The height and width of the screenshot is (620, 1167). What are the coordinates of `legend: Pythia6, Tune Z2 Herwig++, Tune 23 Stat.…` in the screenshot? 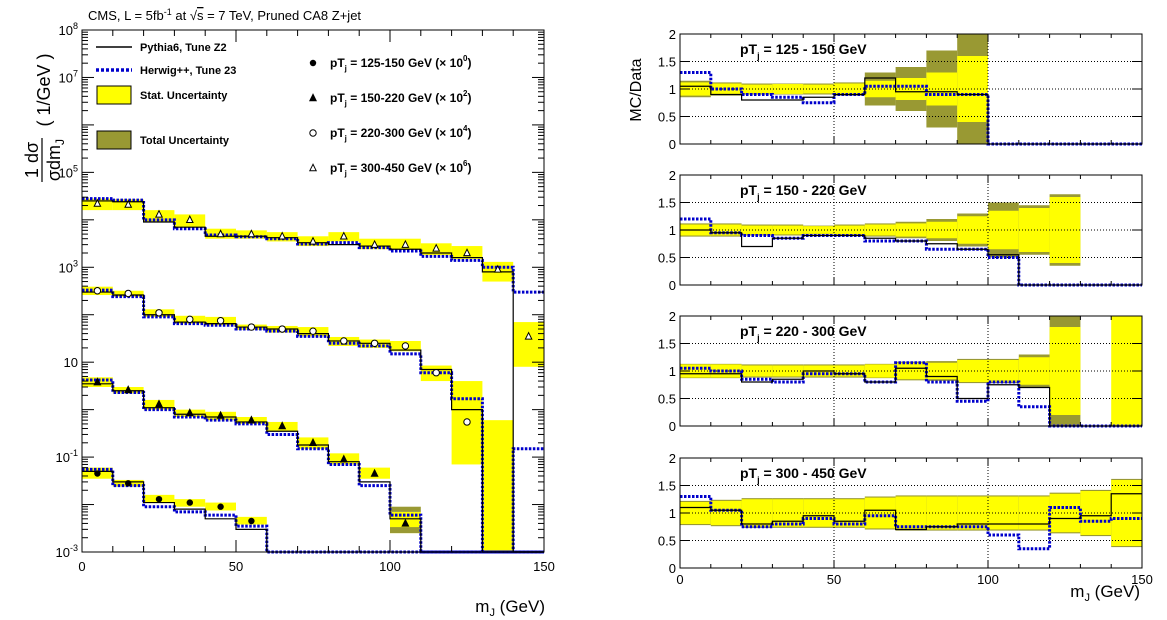 It's located at (283, 110).